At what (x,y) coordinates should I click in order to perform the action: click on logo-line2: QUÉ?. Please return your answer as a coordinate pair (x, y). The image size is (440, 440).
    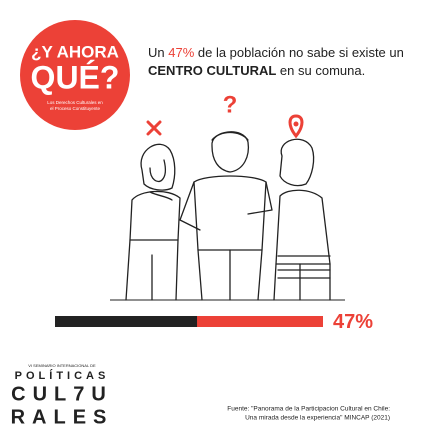
    Looking at the image, I should click on (75, 77).